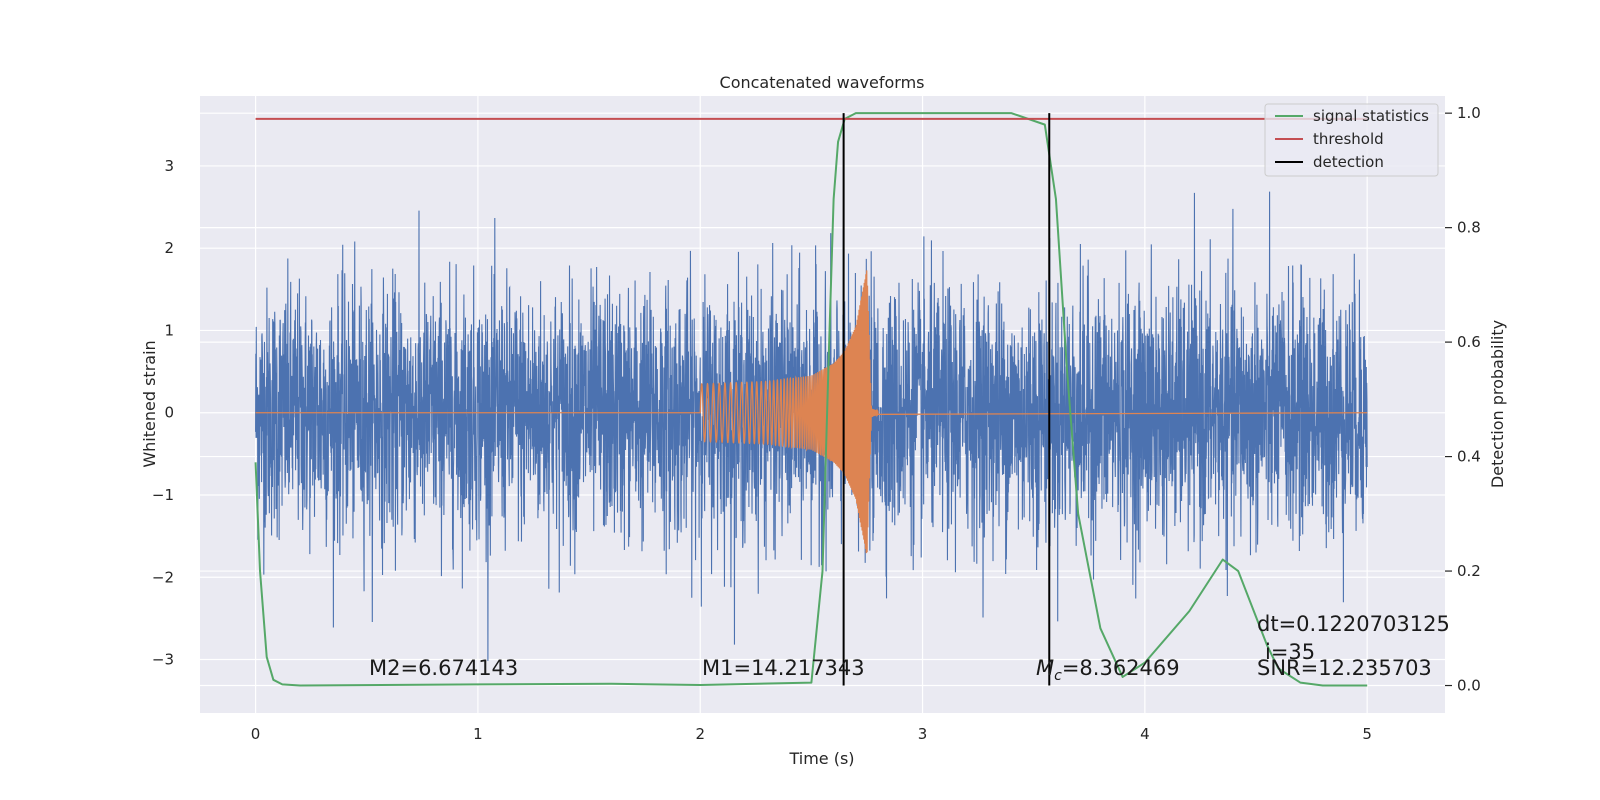 The image size is (1600, 800). Describe the element at coordinates (1290, 652) in the screenshot. I see `annotation-i: i=35` at that location.